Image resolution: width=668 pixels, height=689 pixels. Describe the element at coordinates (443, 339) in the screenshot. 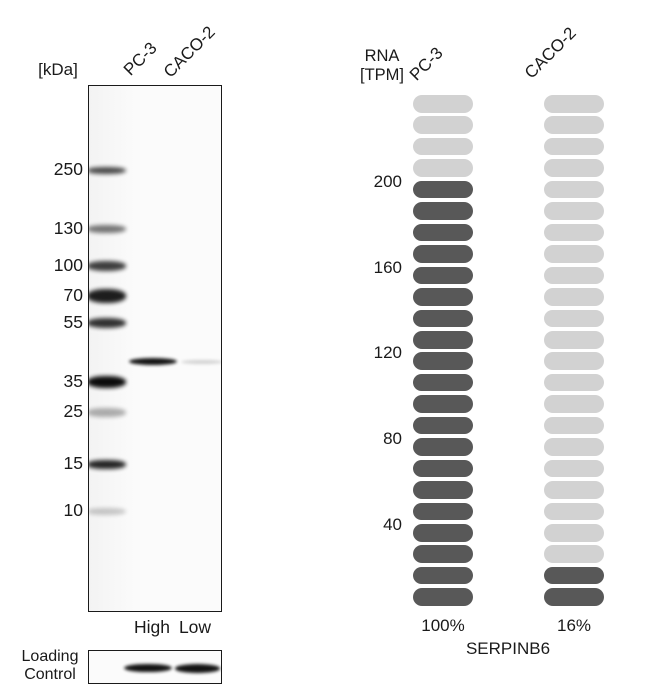

I see `pill-pc-3-12-filled` at that location.